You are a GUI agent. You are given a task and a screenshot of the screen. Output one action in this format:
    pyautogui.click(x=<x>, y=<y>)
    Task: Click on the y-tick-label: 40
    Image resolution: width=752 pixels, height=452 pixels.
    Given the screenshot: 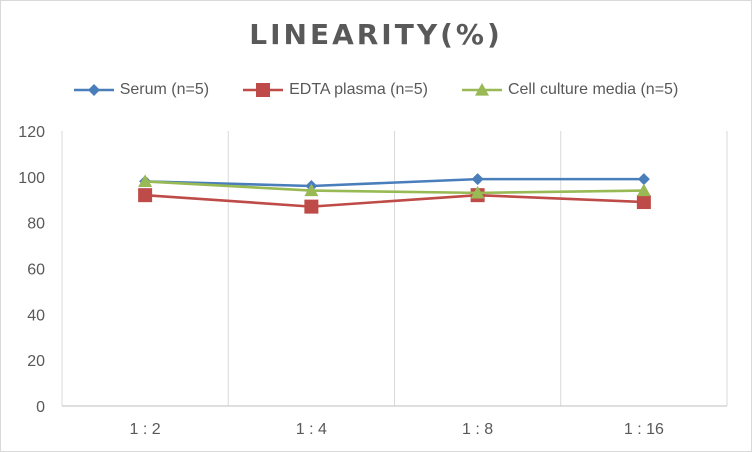 What is the action you would take?
    pyautogui.click(x=36, y=315)
    